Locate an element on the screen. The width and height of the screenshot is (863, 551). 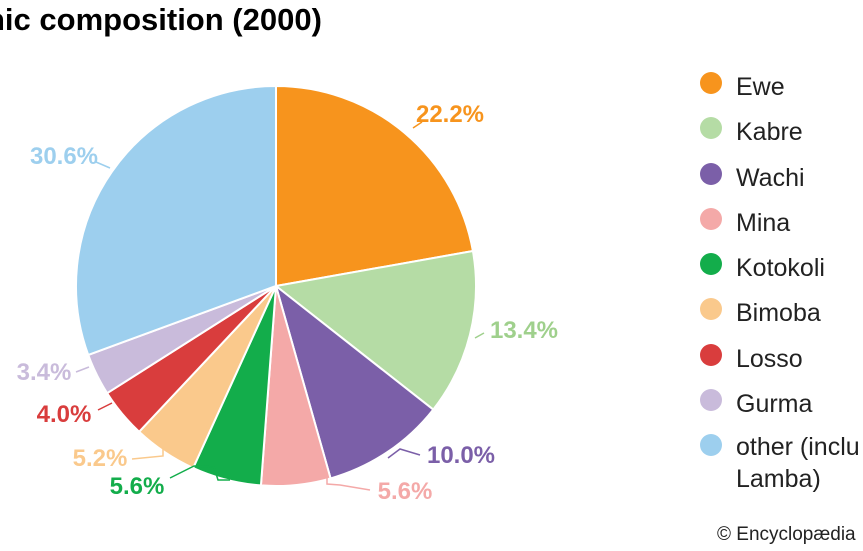
leader-line-gurma is located at coordinates (82, 369).